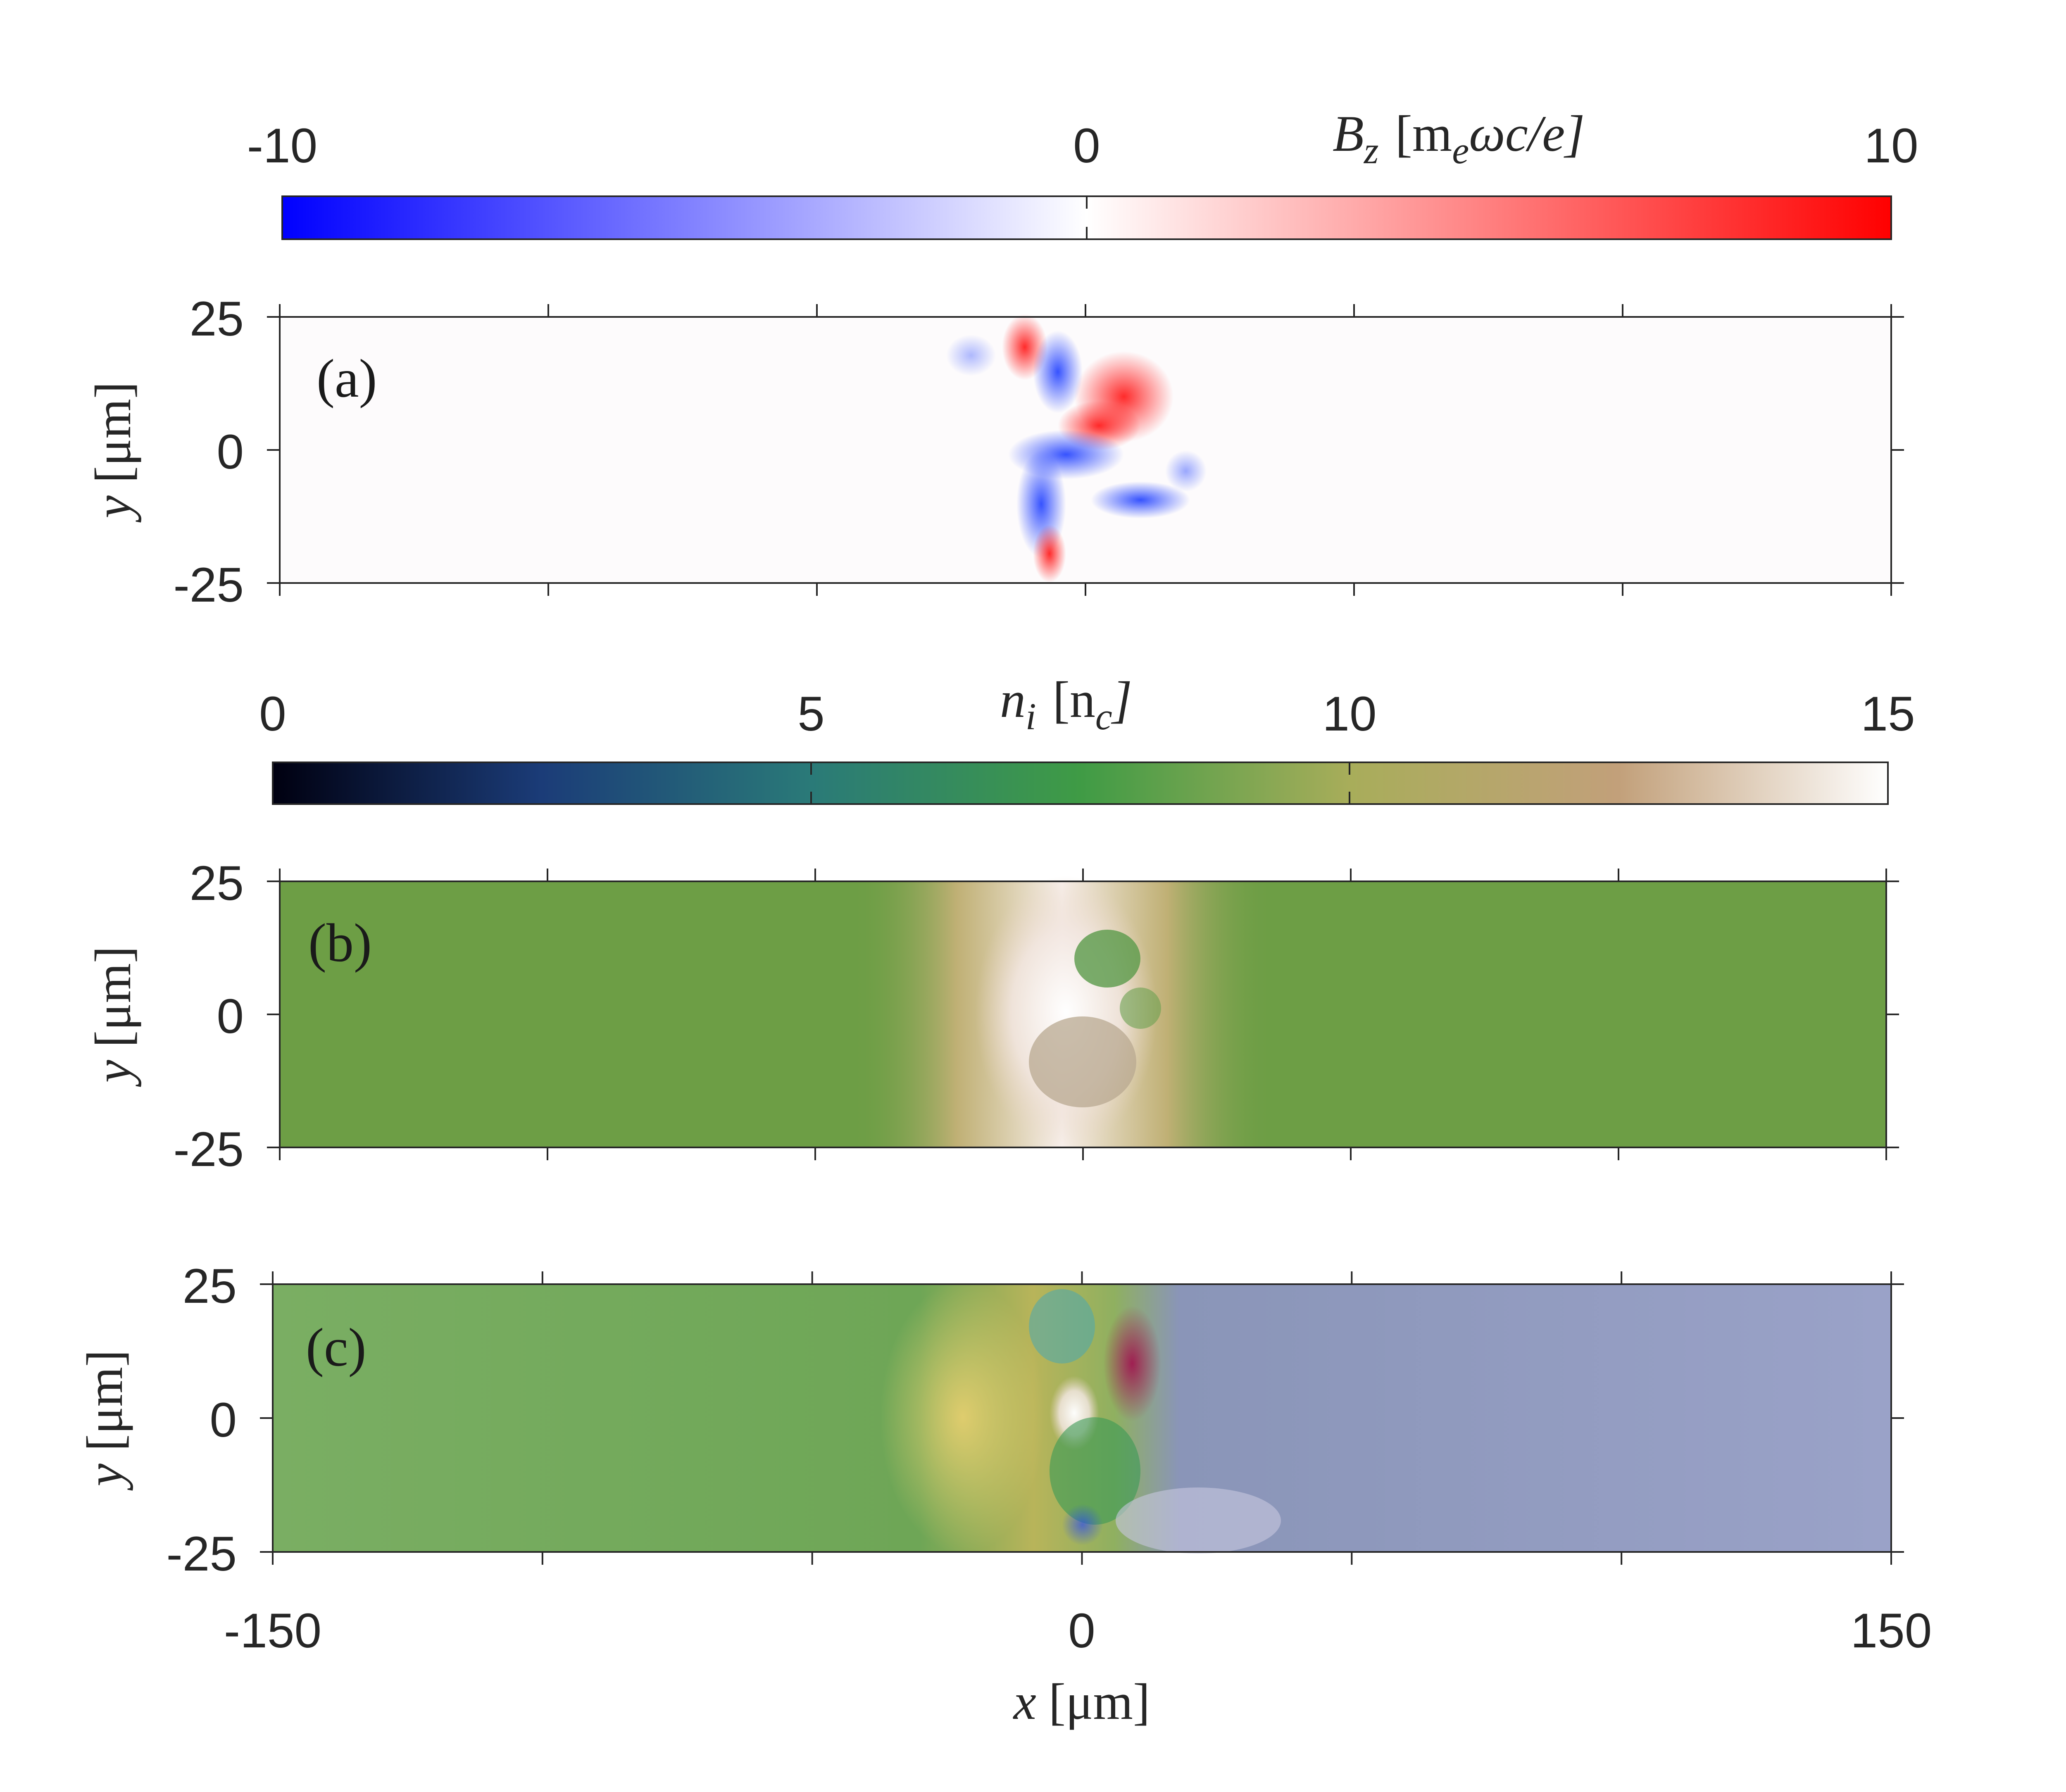 Image resolution: width=2066 pixels, height=1792 pixels. What do you see at coordinates (230, 1016) in the screenshot?
I see `panel-b-ytick-label: 0` at bounding box center [230, 1016].